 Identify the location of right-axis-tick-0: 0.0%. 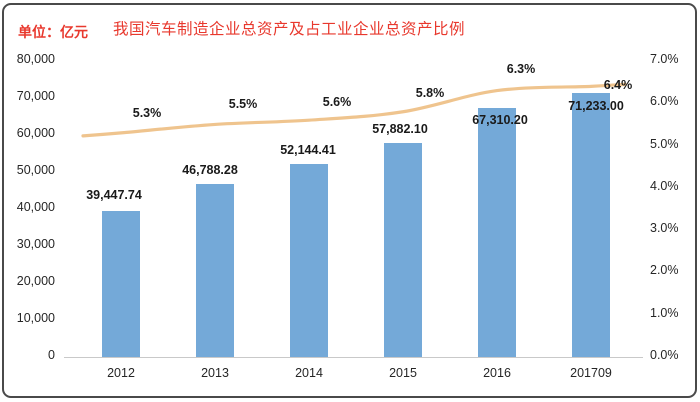
(664, 355).